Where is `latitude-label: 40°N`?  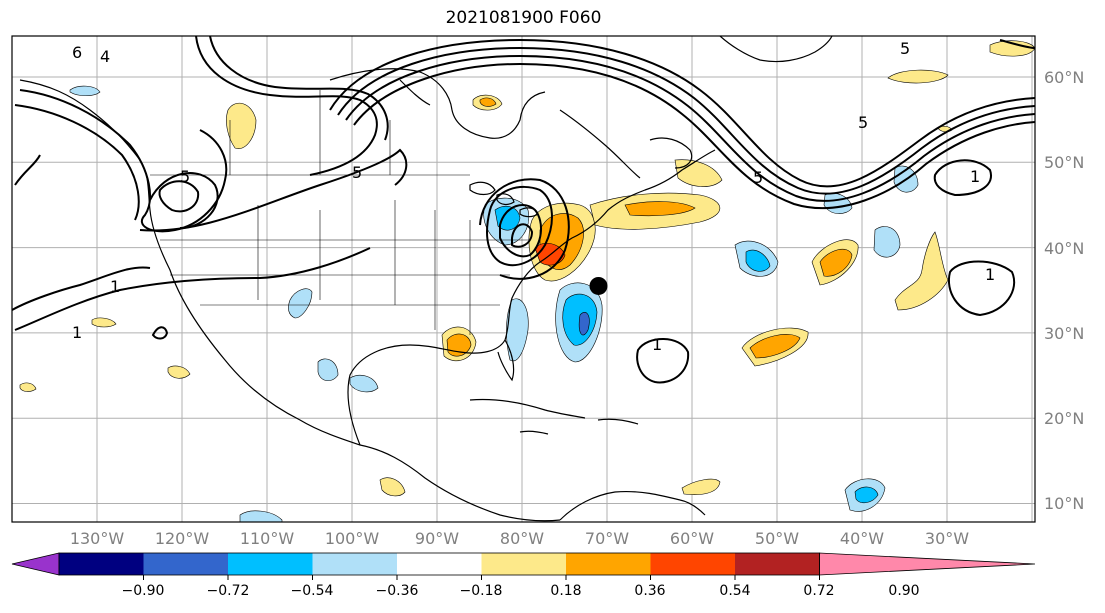
latitude-label: 40°N is located at coordinates (1064, 248).